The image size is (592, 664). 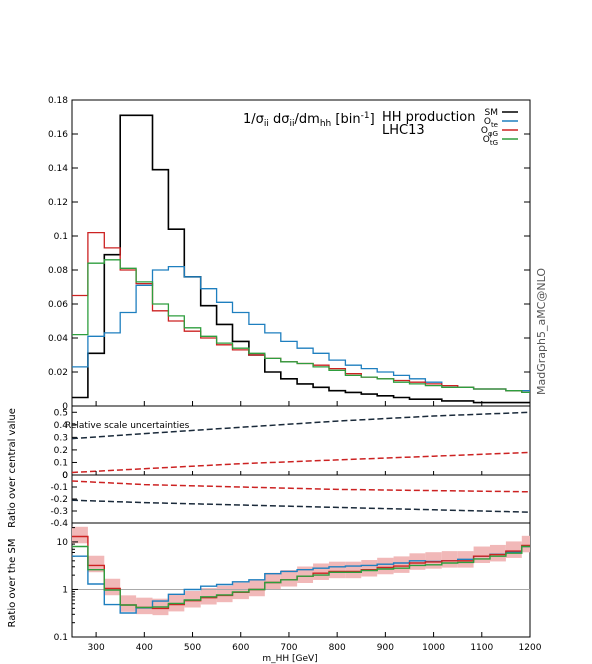 I want to click on y-tick-label: 0.5, so click(x=61, y=413).